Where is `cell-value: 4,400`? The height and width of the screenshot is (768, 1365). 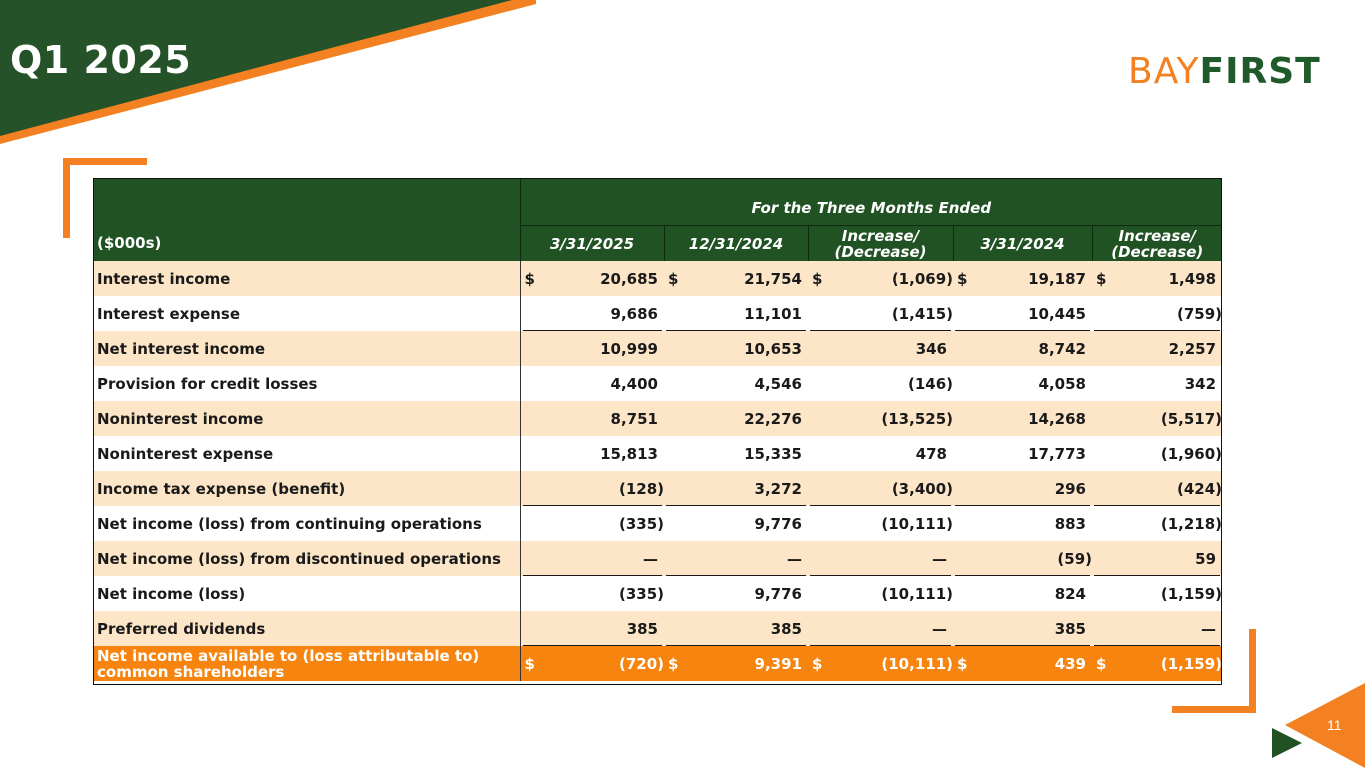
cell-value: 4,400 is located at coordinates (634, 383).